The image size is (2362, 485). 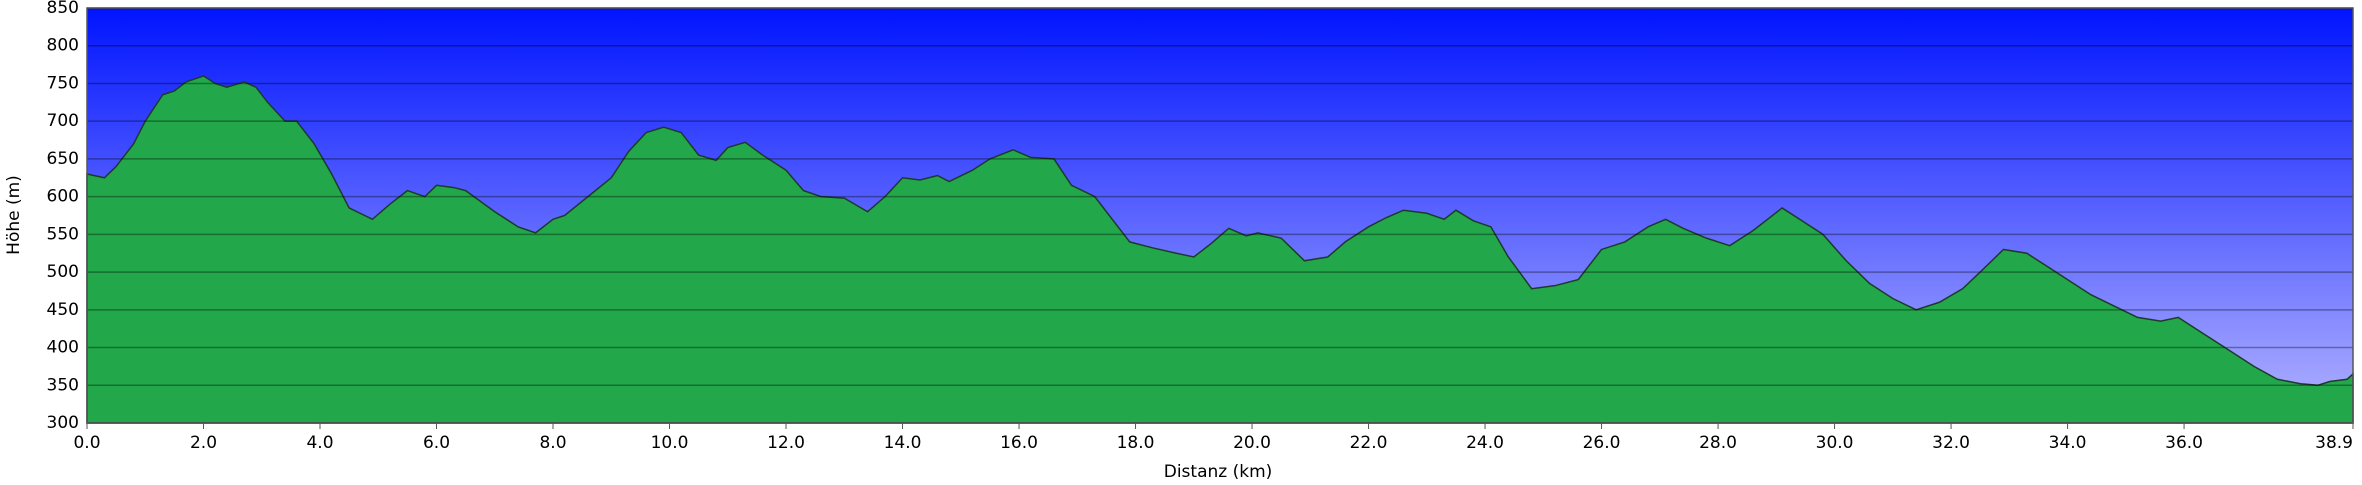 I want to click on y-tick-label: 700, so click(x=63, y=121).